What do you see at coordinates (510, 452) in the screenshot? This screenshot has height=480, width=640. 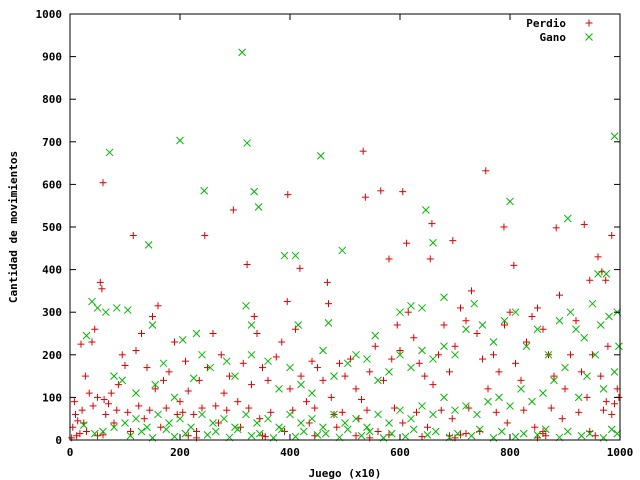 I see `x-tick-label-4: 800` at bounding box center [510, 452].